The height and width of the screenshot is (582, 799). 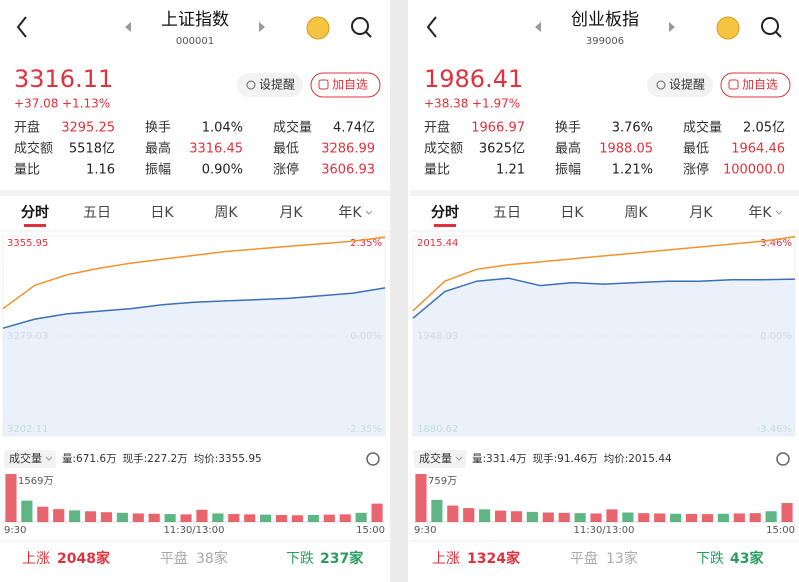 What do you see at coordinates (565, 458) in the screenshot?
I see `volume-info: 现手:91.46万` at bounding box center [565, 458].